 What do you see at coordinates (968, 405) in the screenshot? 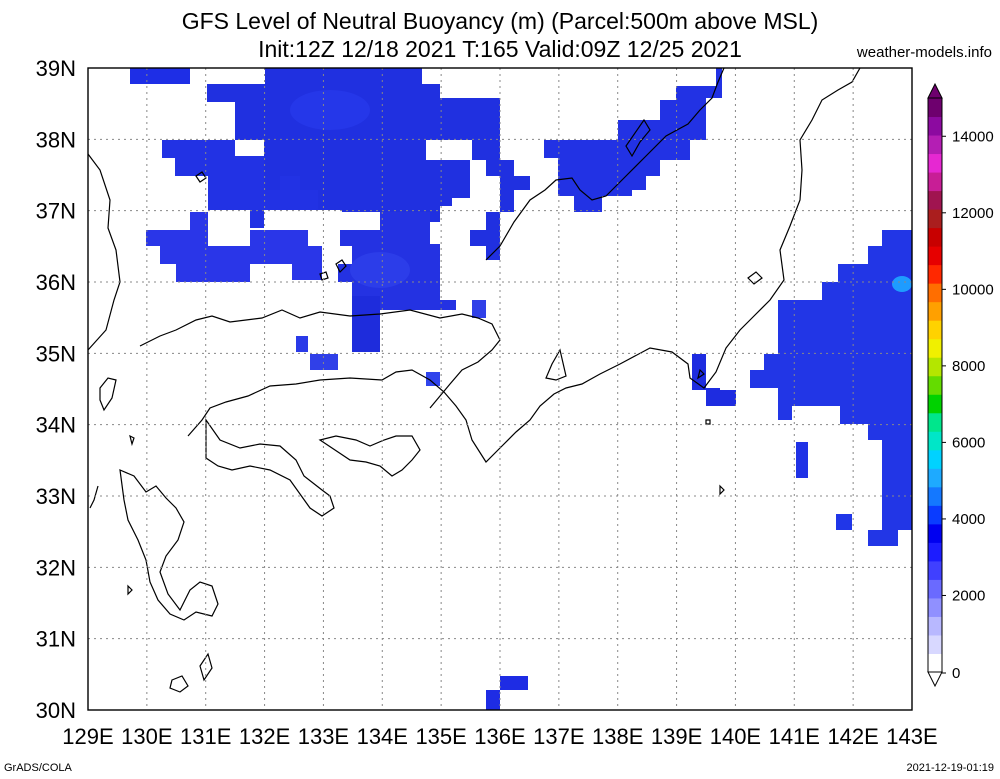
I see `colorbar-labels: 0 2000 4000 6000 8000 10000 12000 14000` at bounding box center [968, 405].